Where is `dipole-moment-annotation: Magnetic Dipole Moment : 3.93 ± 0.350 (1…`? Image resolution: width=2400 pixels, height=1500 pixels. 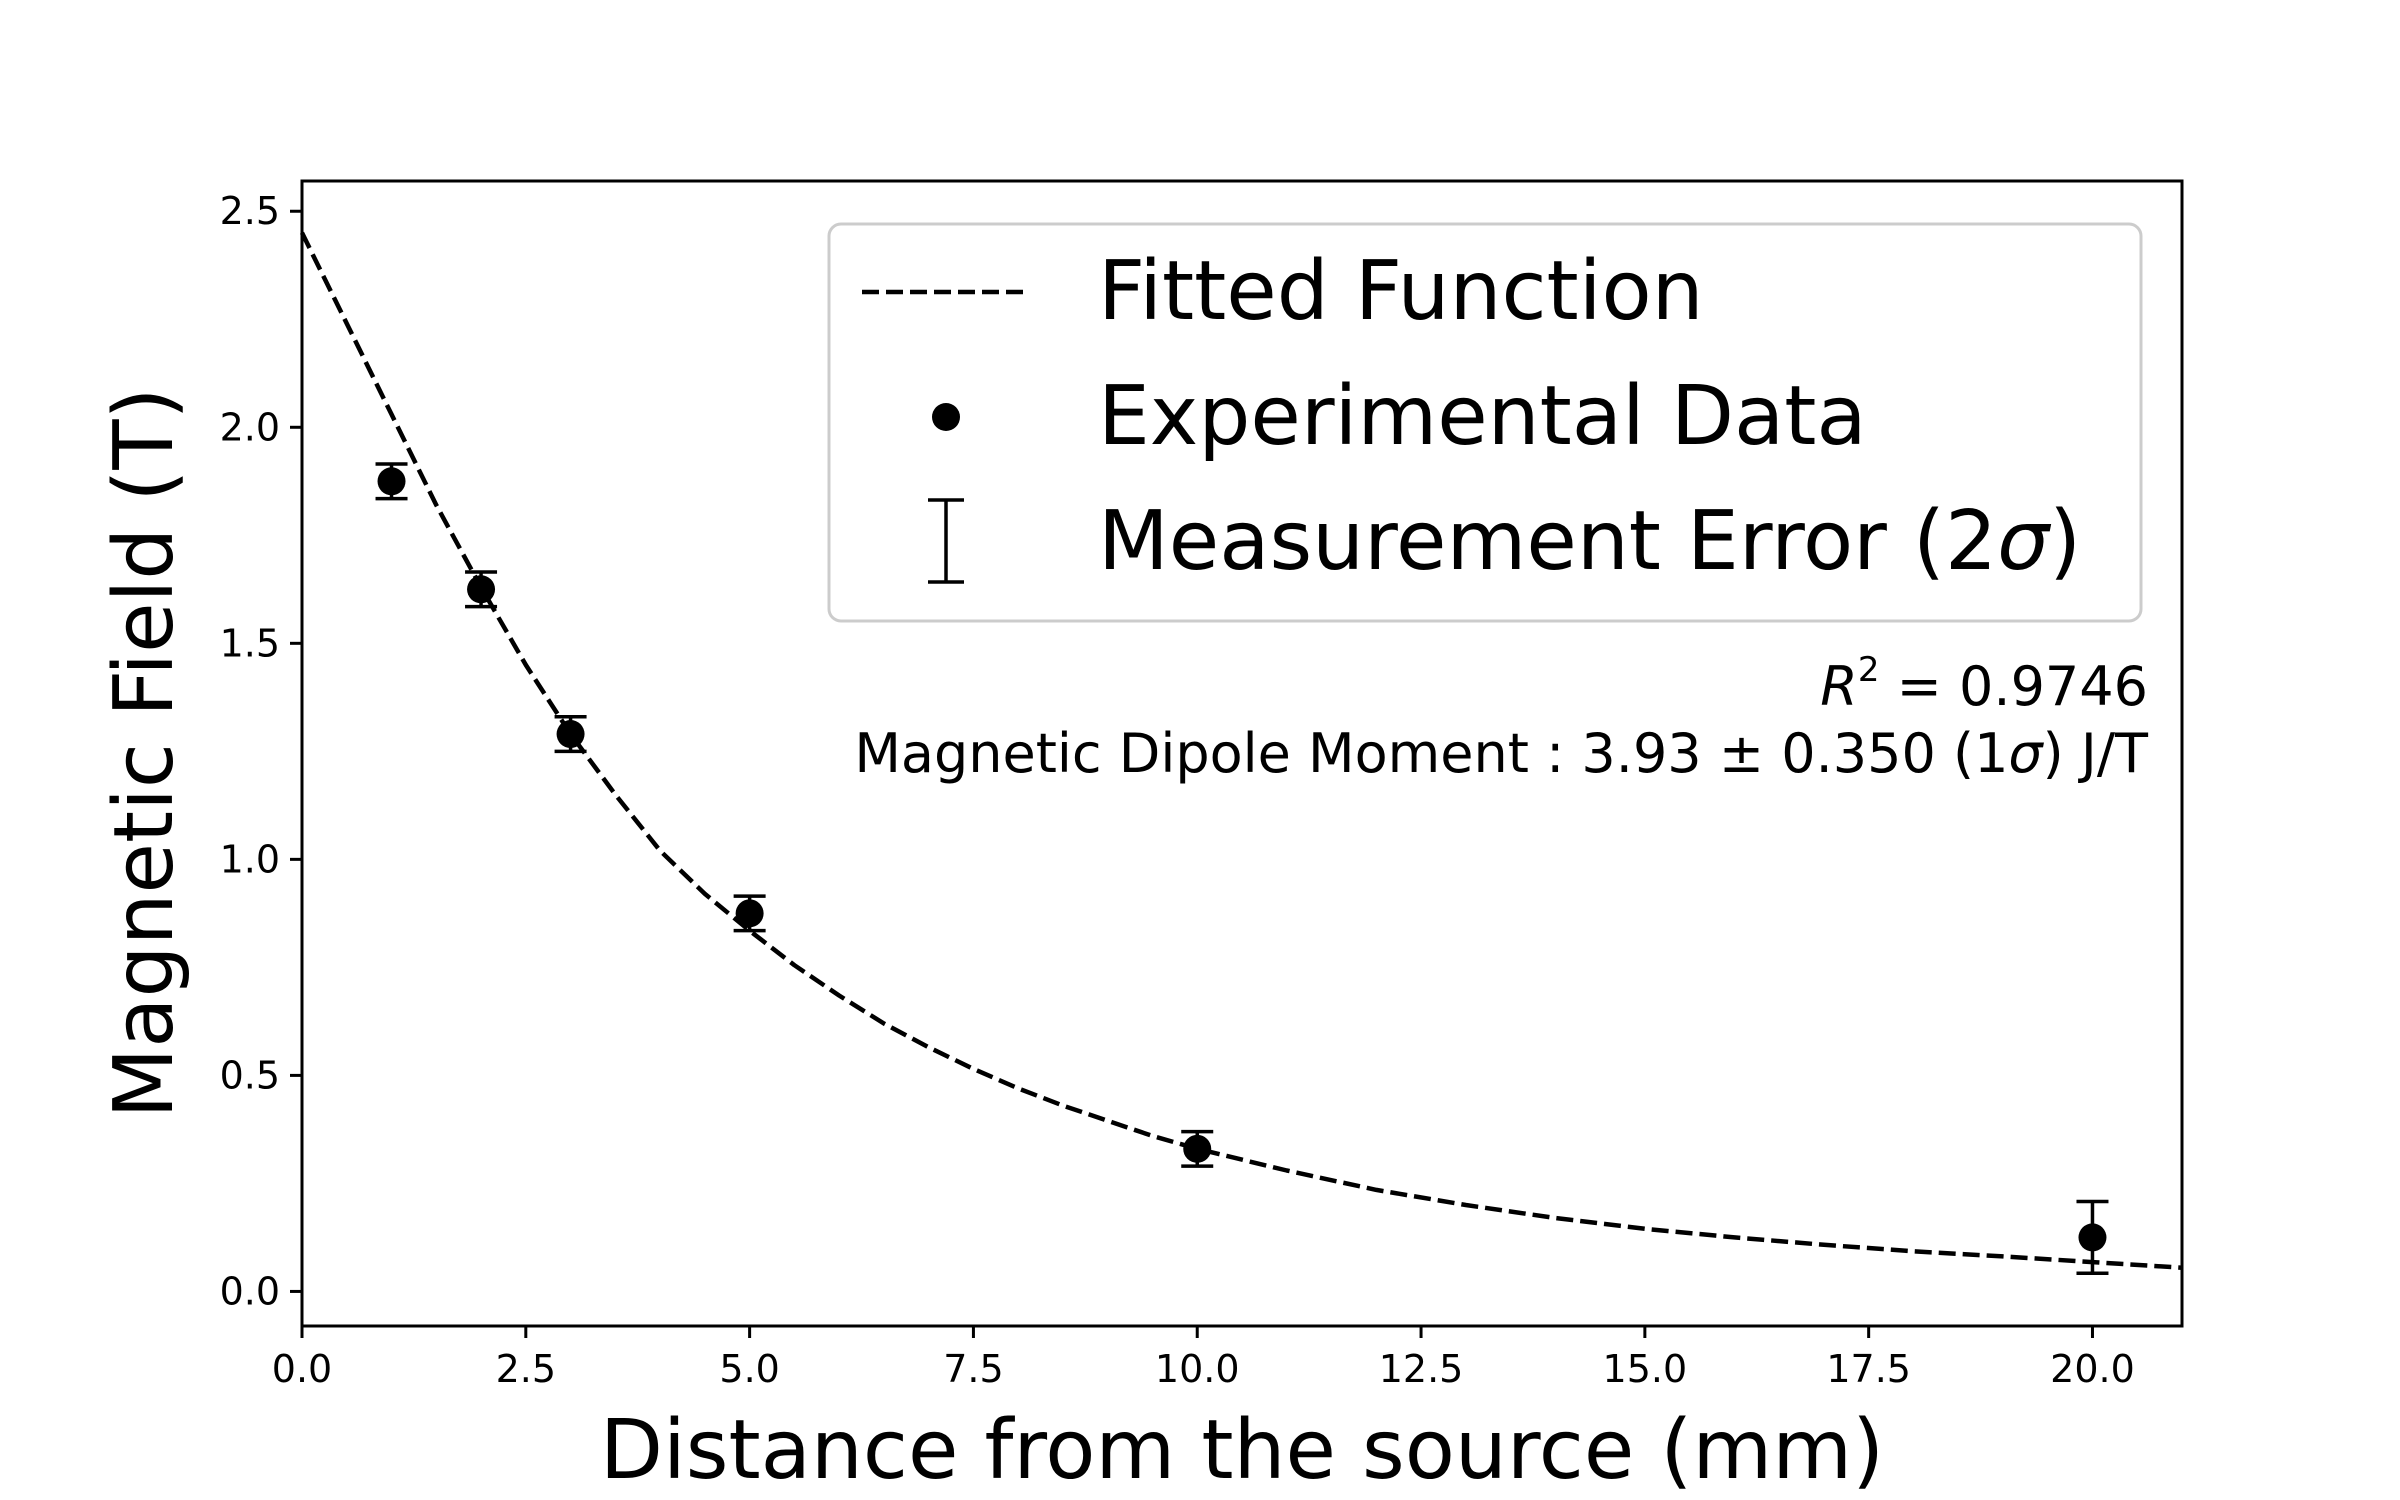
dipole-moment-annotation: Magnetic Dipole Moment : 3.93 ± 0.350 (1… is located at coordinates (1501, 753).